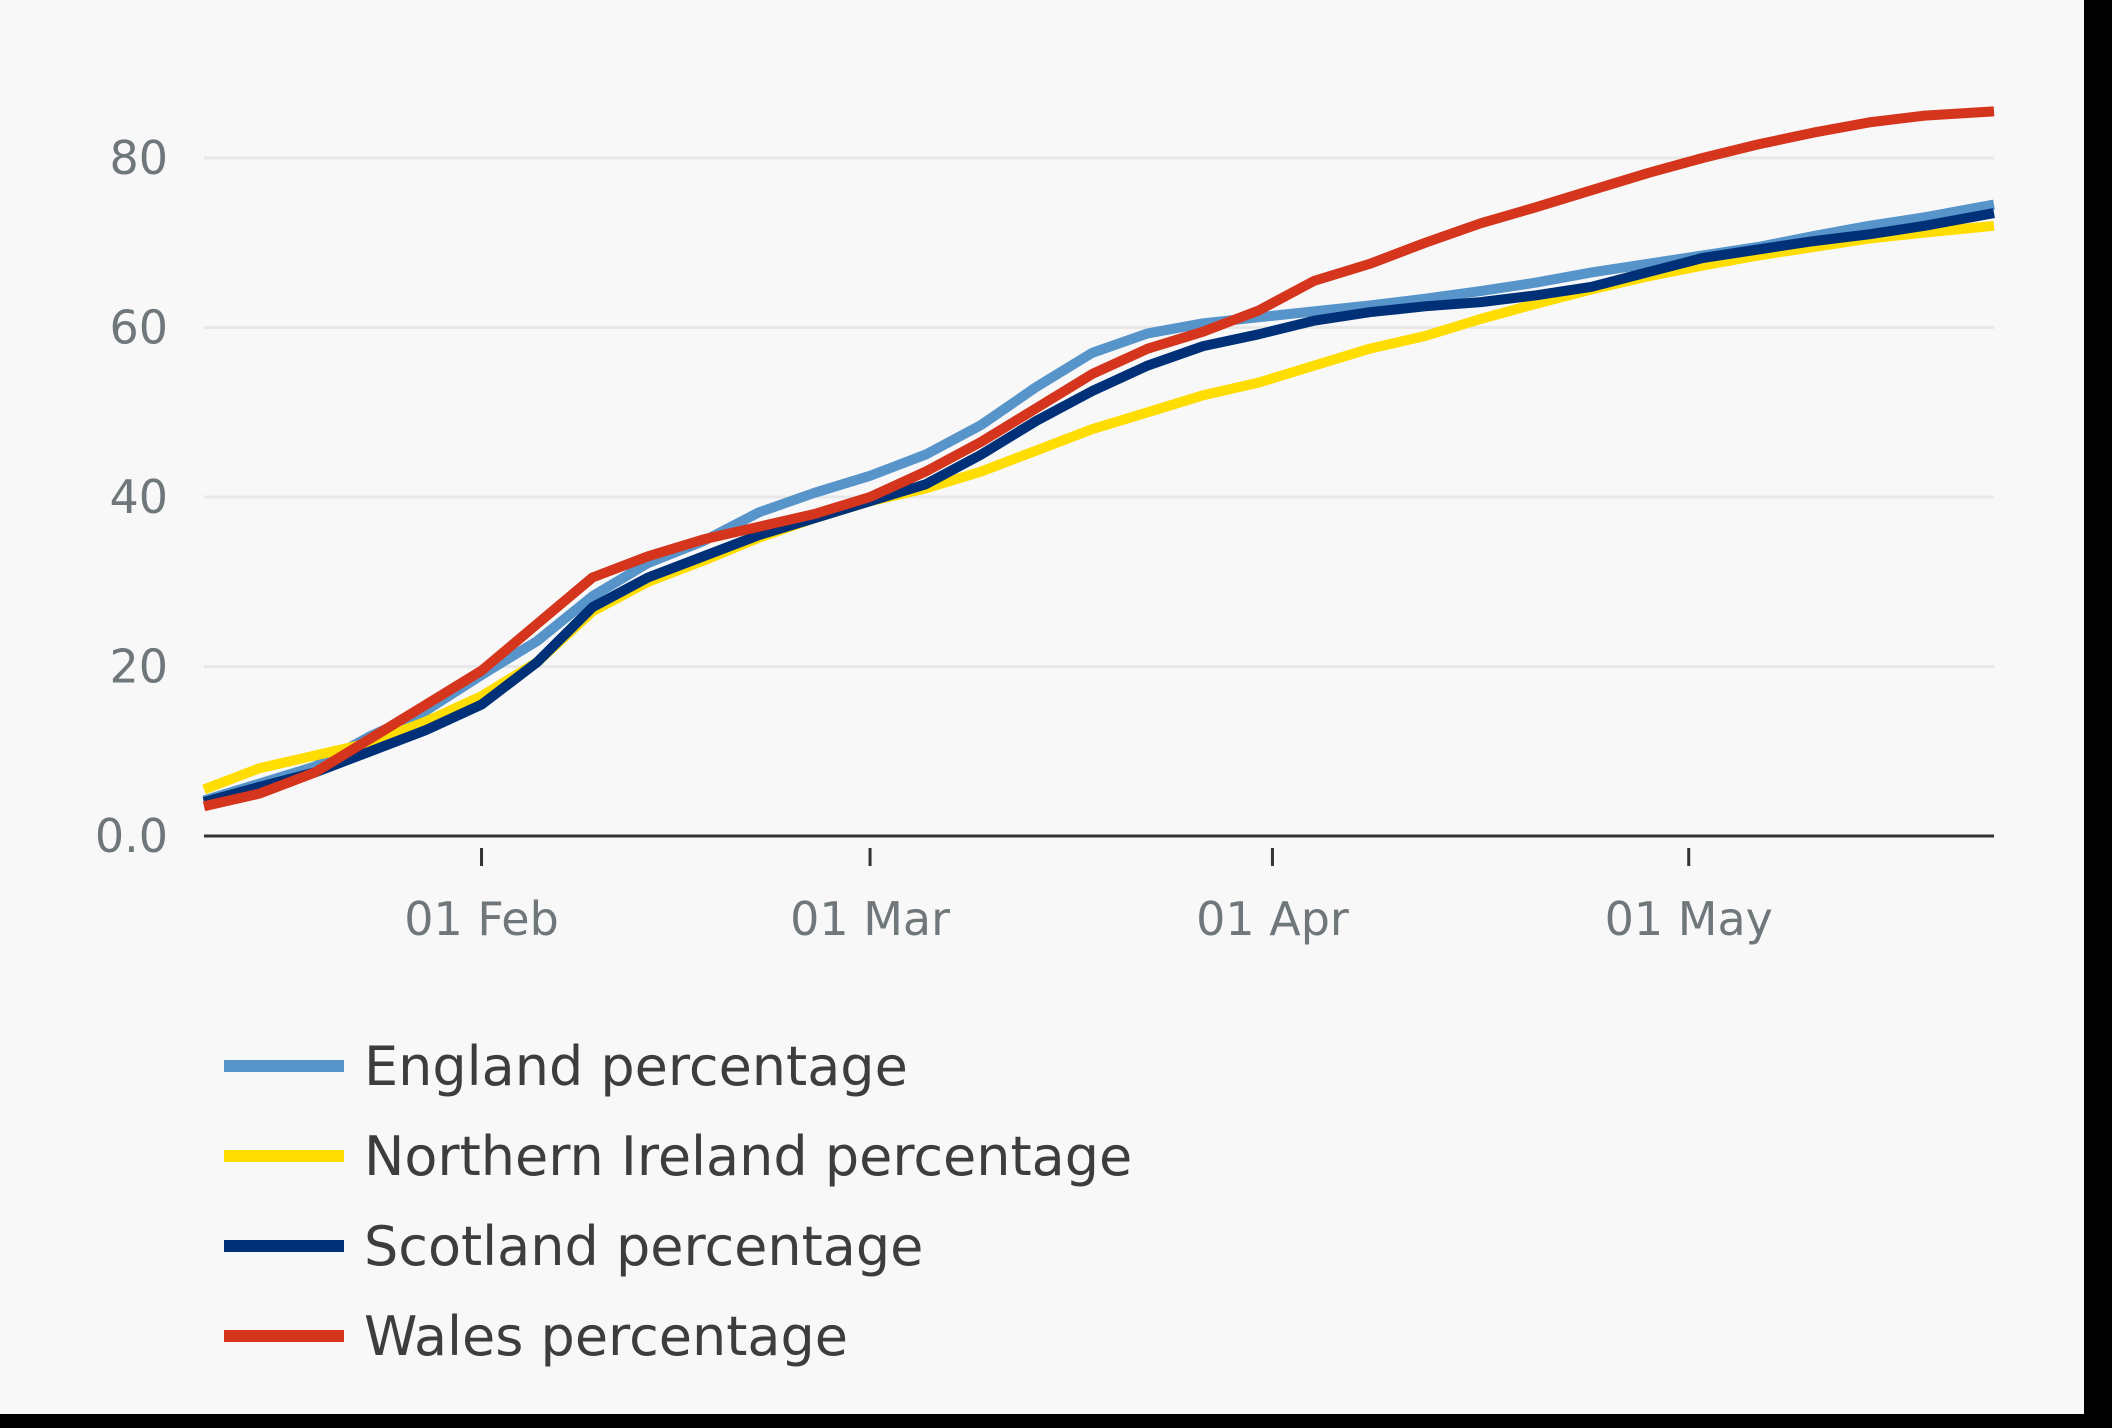 The height and width of the screenshot is (1428, 2112). Describe the element at coordinates (748, 1156) in the screenshot. I see `legend-label: Northern Ireland percentage` at that location.